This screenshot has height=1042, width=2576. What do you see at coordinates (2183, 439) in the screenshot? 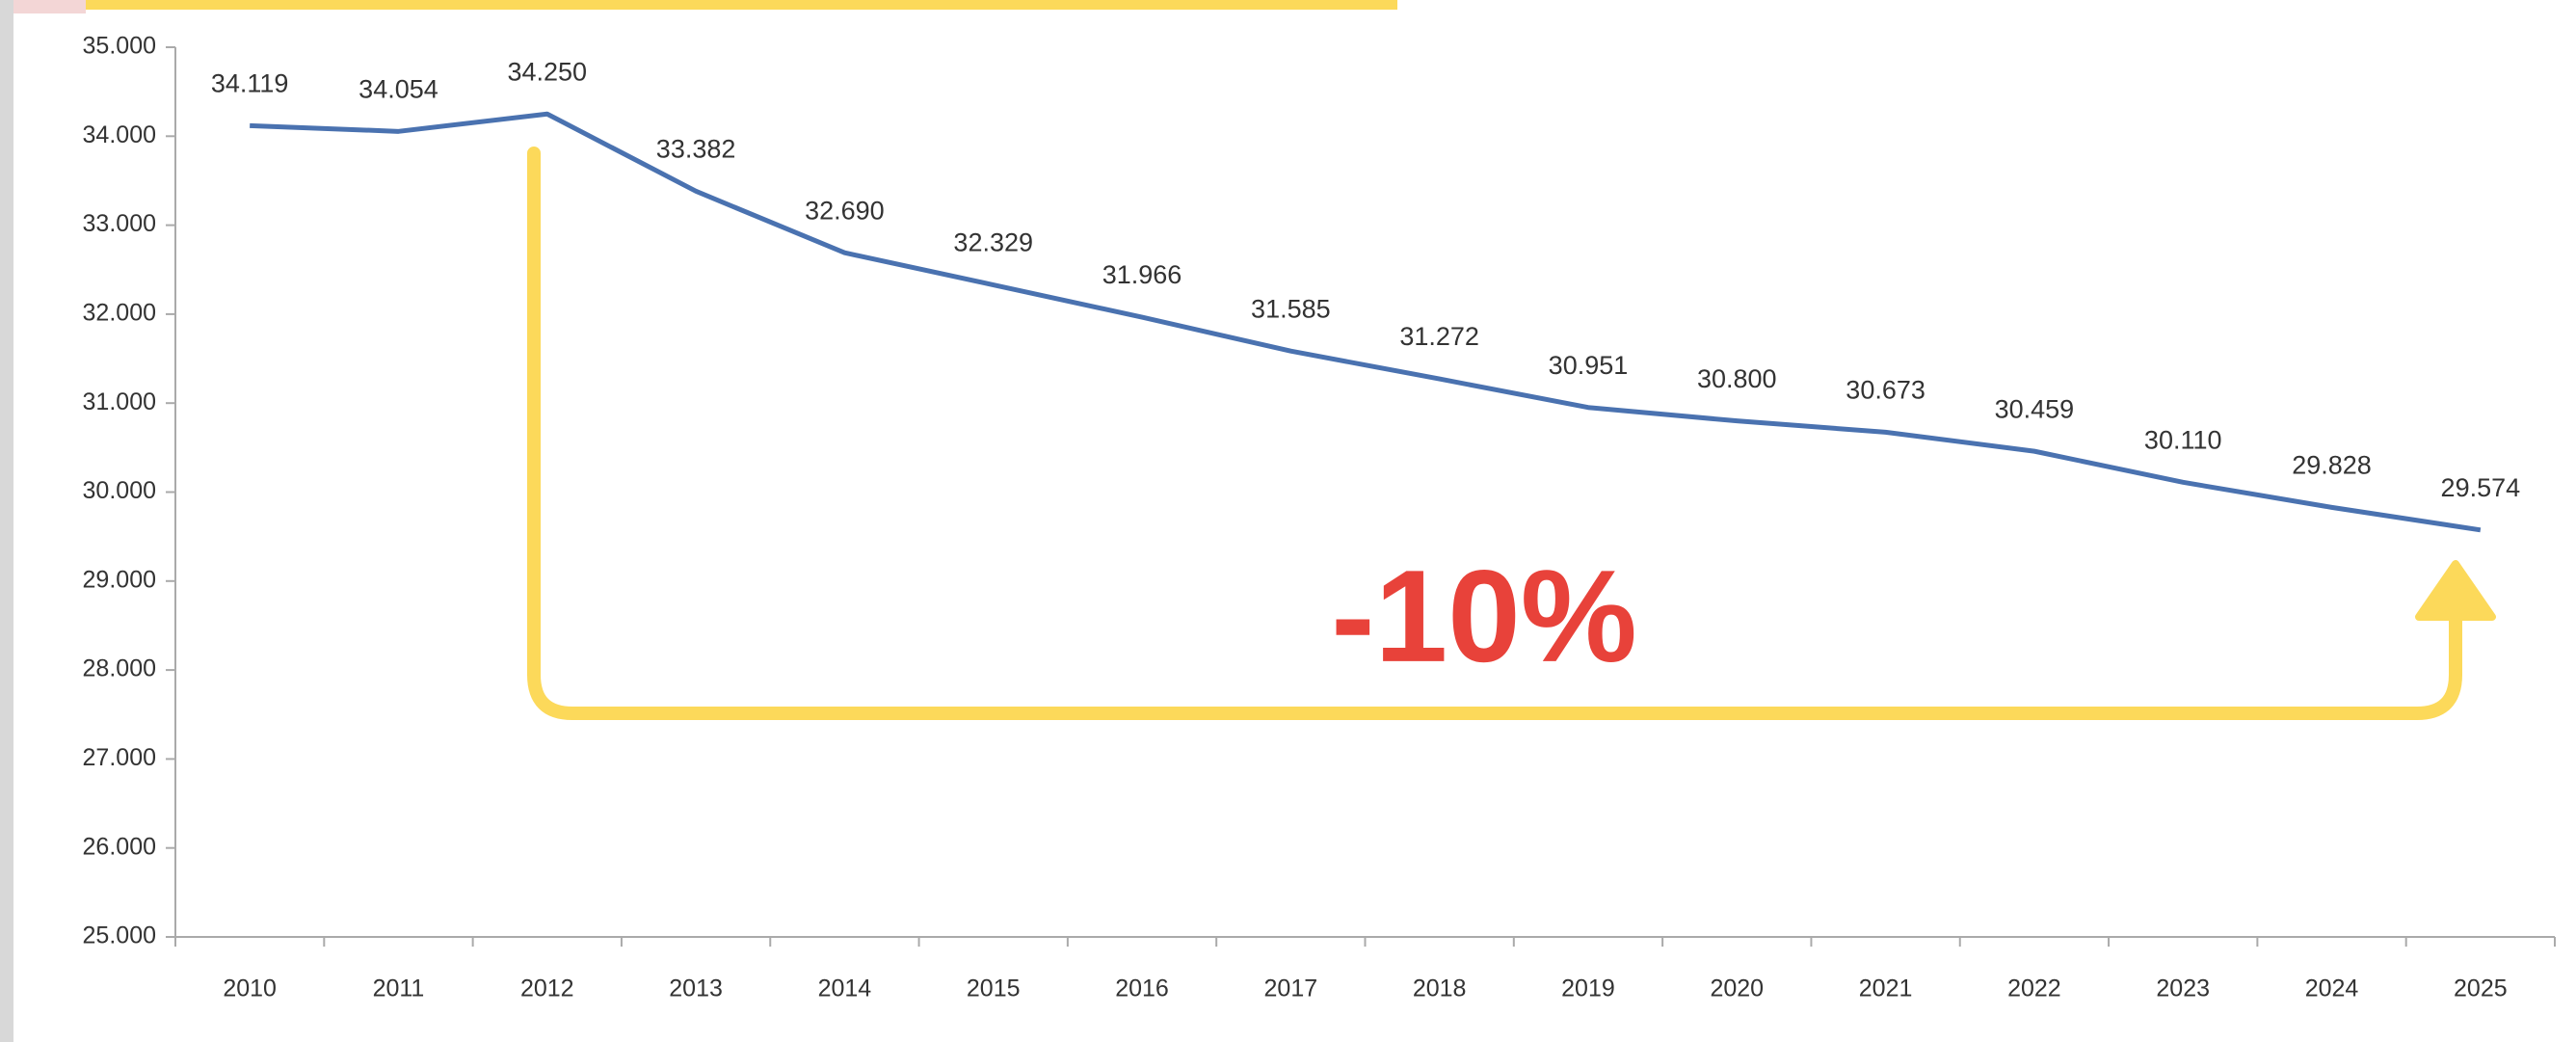
I see `data-label: 30.110` at bounding box center [2183, 439].